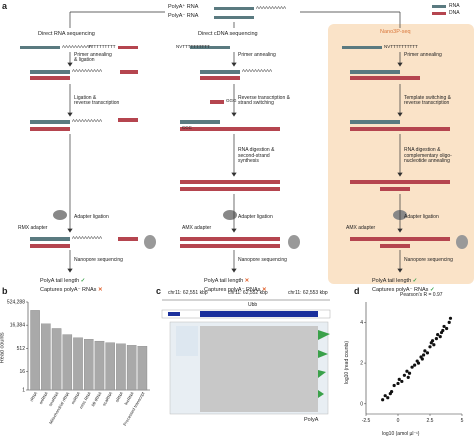  Describe the element at coordinates (257, 55) in the screenshot. I see `col2-step1: Primer annealing` at that location.